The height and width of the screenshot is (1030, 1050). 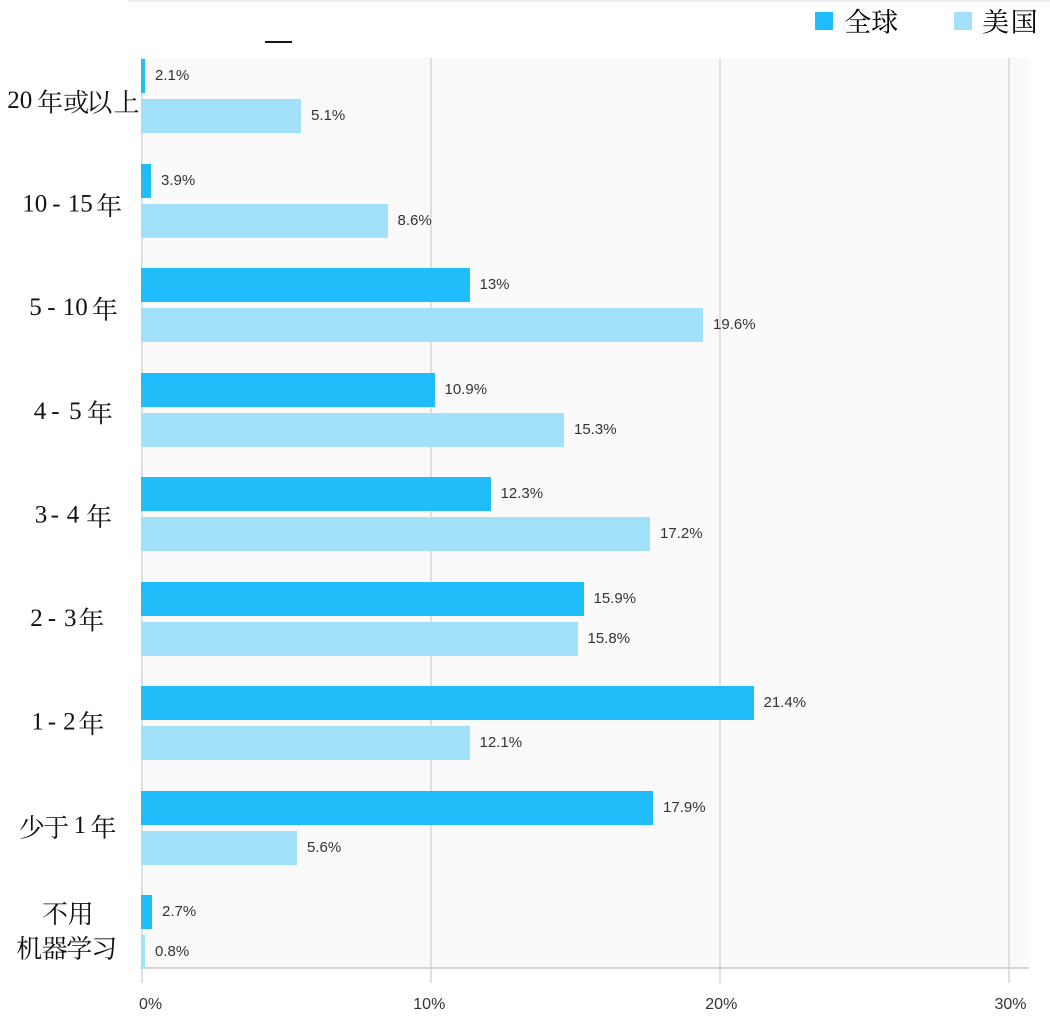 I want to click on svg-text: 15, so click(x=80, y=204).